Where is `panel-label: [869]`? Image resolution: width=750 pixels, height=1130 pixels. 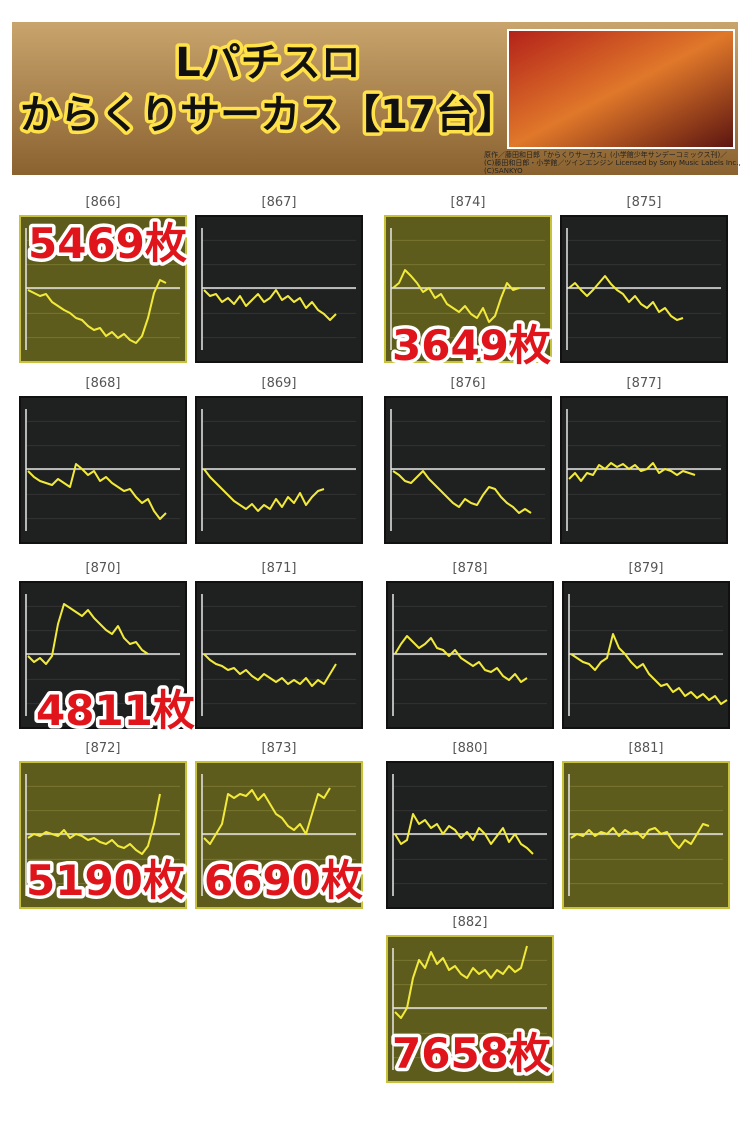 panel-label: [869] is located at coordinates (279, 383).